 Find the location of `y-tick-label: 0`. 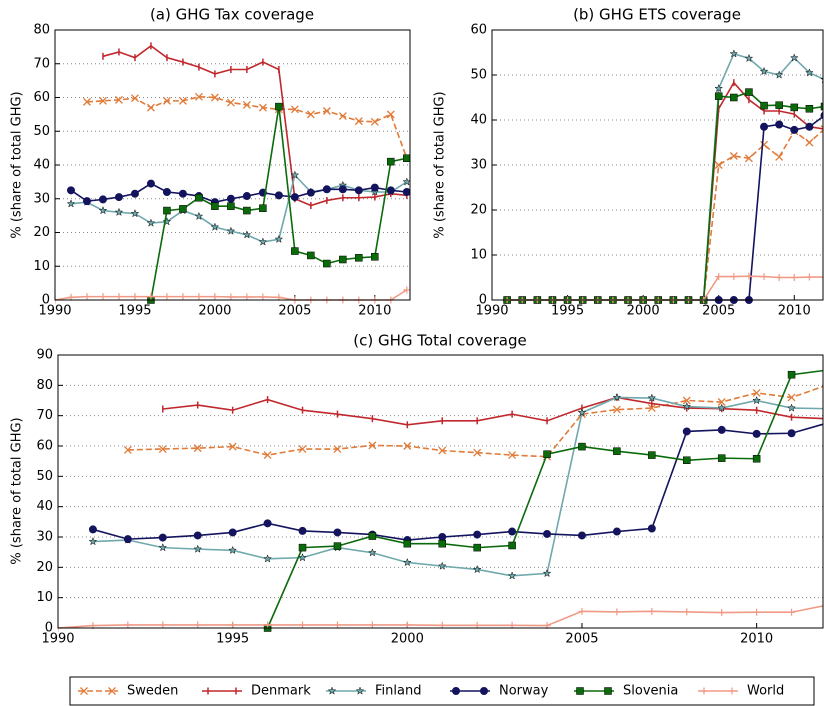

y-tick-label: 0 is located at coordinates (46, 300).